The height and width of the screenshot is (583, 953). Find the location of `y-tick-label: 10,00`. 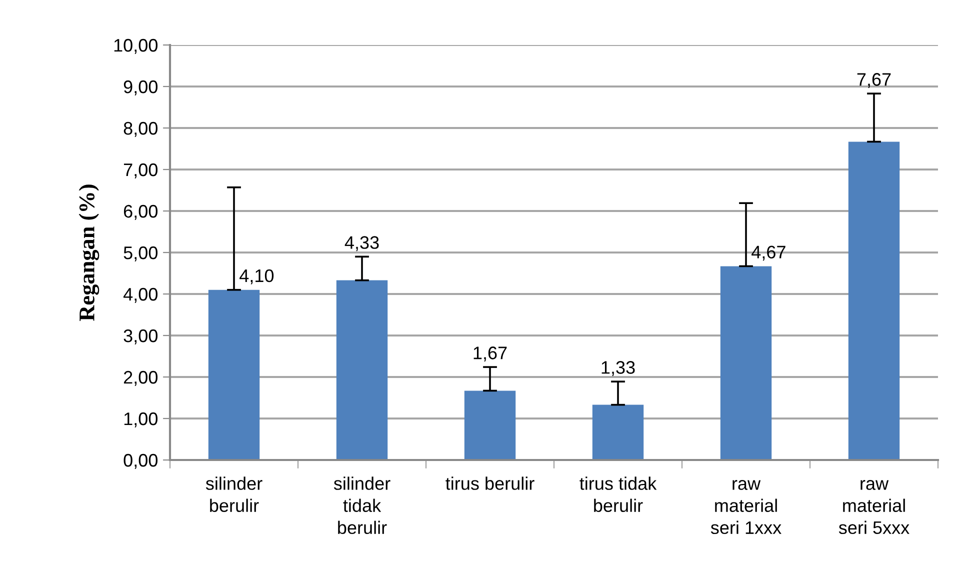

y-tick-label: 10,00 is located at coordinates (136, 46).